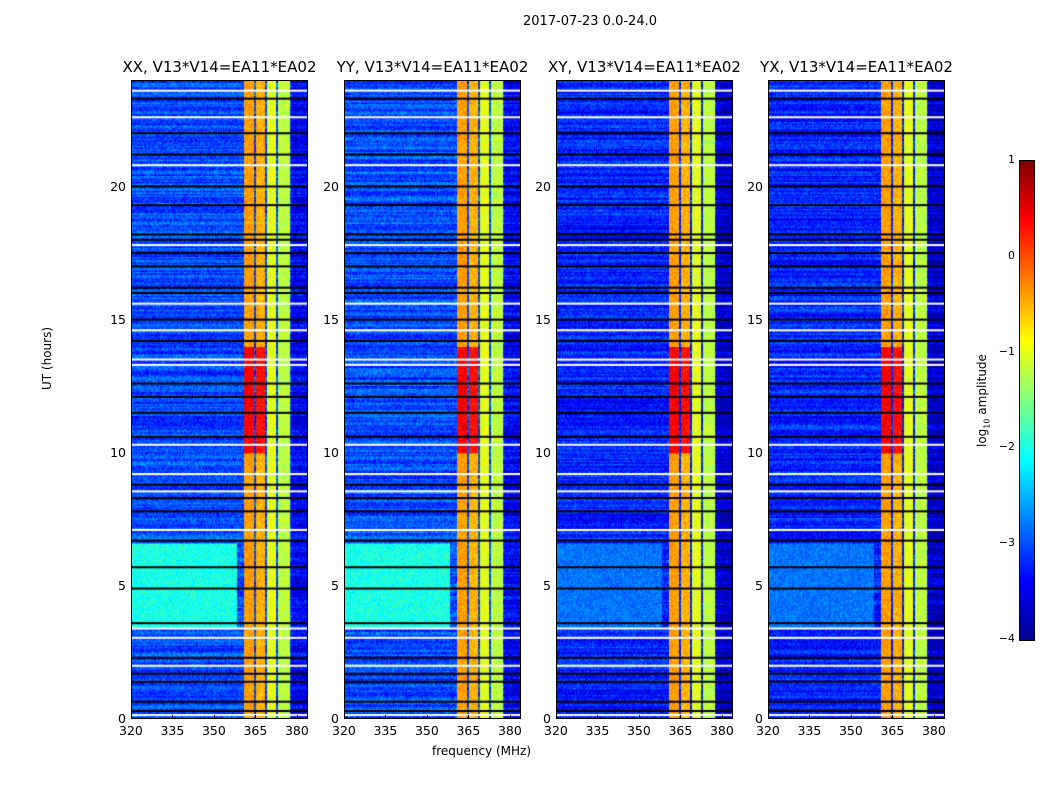 This screenshot has width=1050, height=800. I want to click on panel-title: XX, V13*V14=EA11*EA02, so click(219, 67).